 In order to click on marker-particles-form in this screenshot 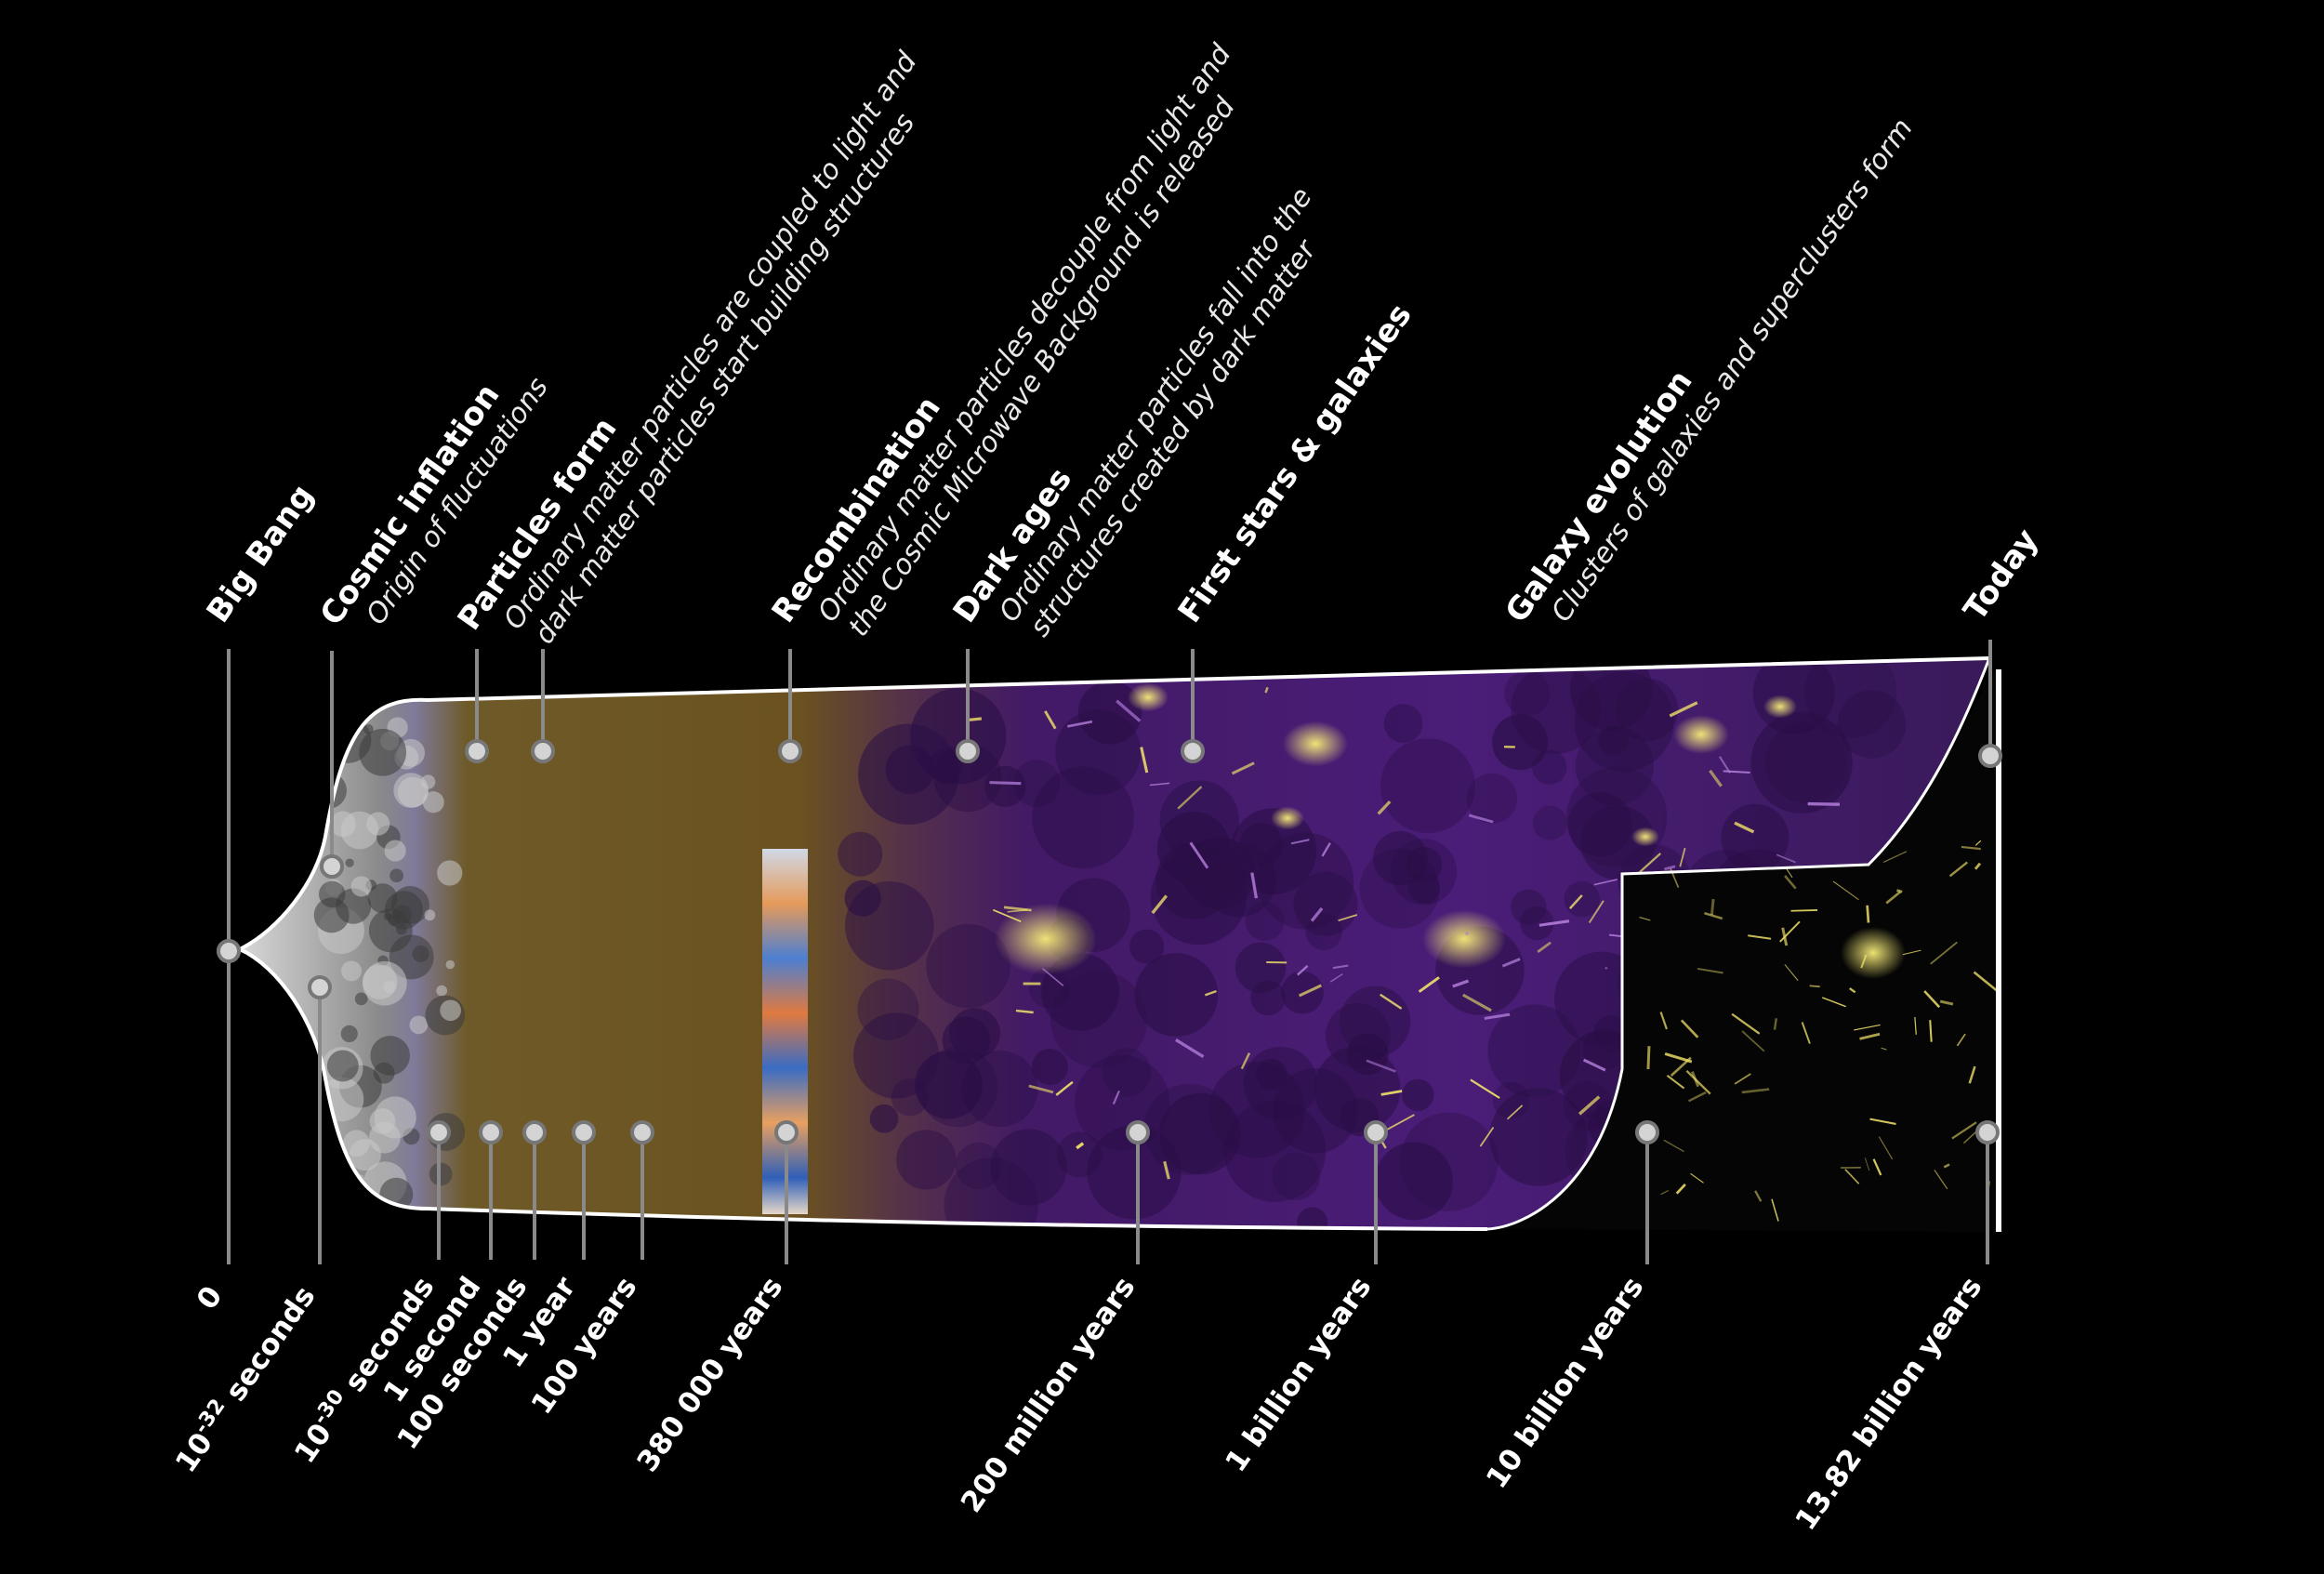, I will do `click(477, 751)`.